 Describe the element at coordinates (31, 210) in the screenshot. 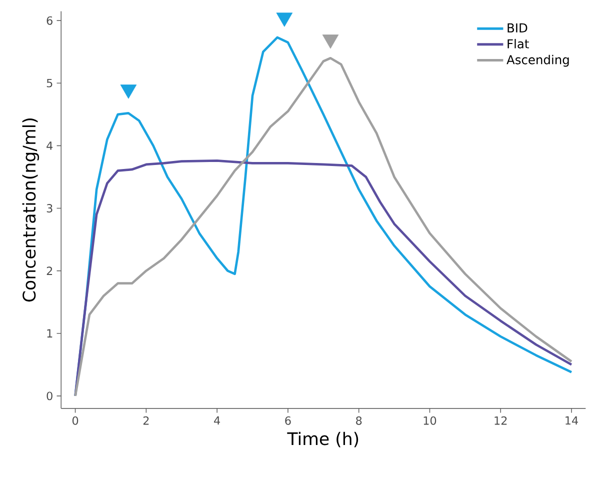

I see `y-axis-title: Concentration(ng/ml)` at that location.